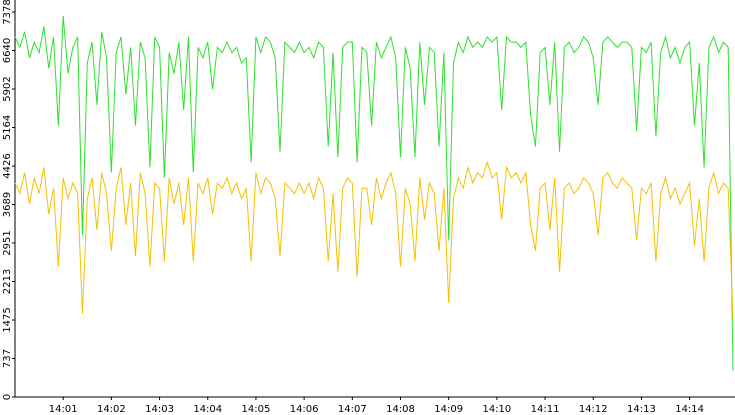  Describe the element at coordinates (641, 409) in the screenshot. I see `x-tick-label: 14:13` at that location.